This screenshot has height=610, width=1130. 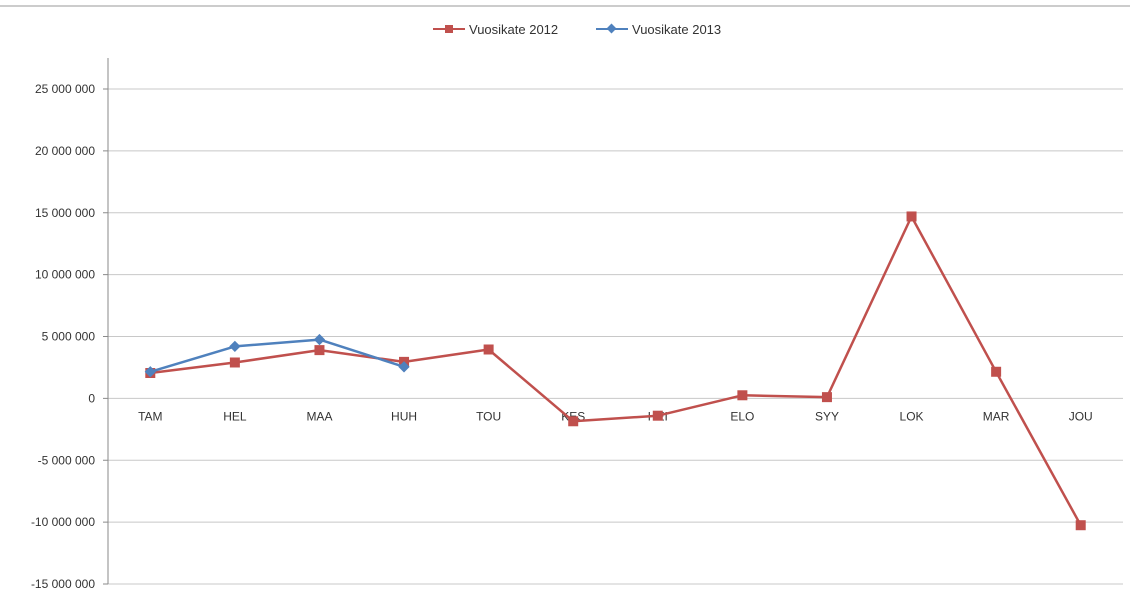 What do you see at coordinates (63, 584) in the screenshot?
I see `y-tick-label: -15 000 000` at bounding box center [63, 584].